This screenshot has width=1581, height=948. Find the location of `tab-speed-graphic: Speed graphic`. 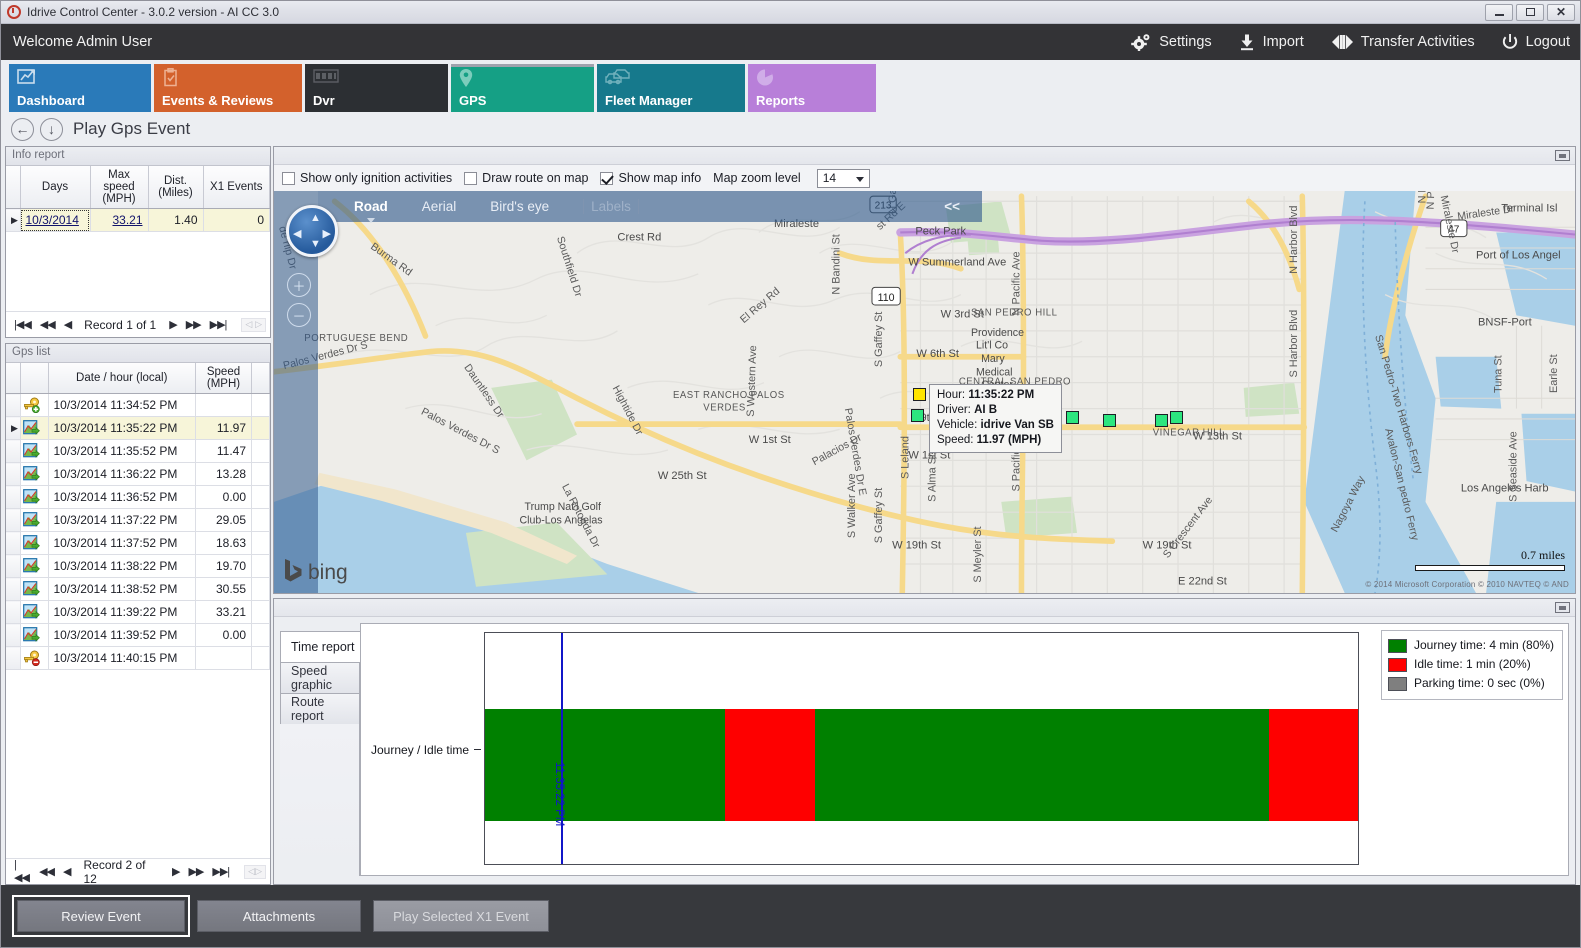

tab-speed-graphic: Speed graphic is located at coordinates (320, 677).